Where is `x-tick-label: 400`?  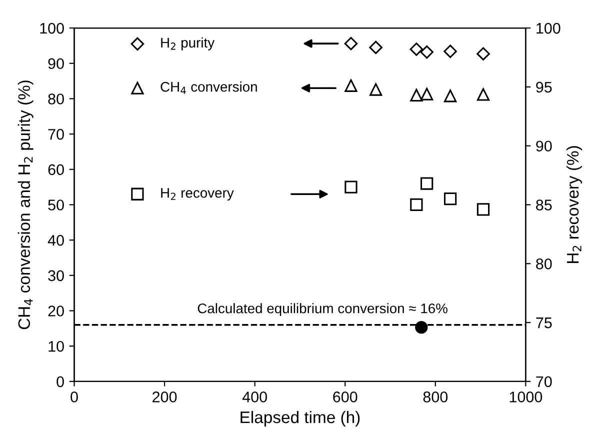
x-tick-label: 400 is located at coordinates (254, 397).